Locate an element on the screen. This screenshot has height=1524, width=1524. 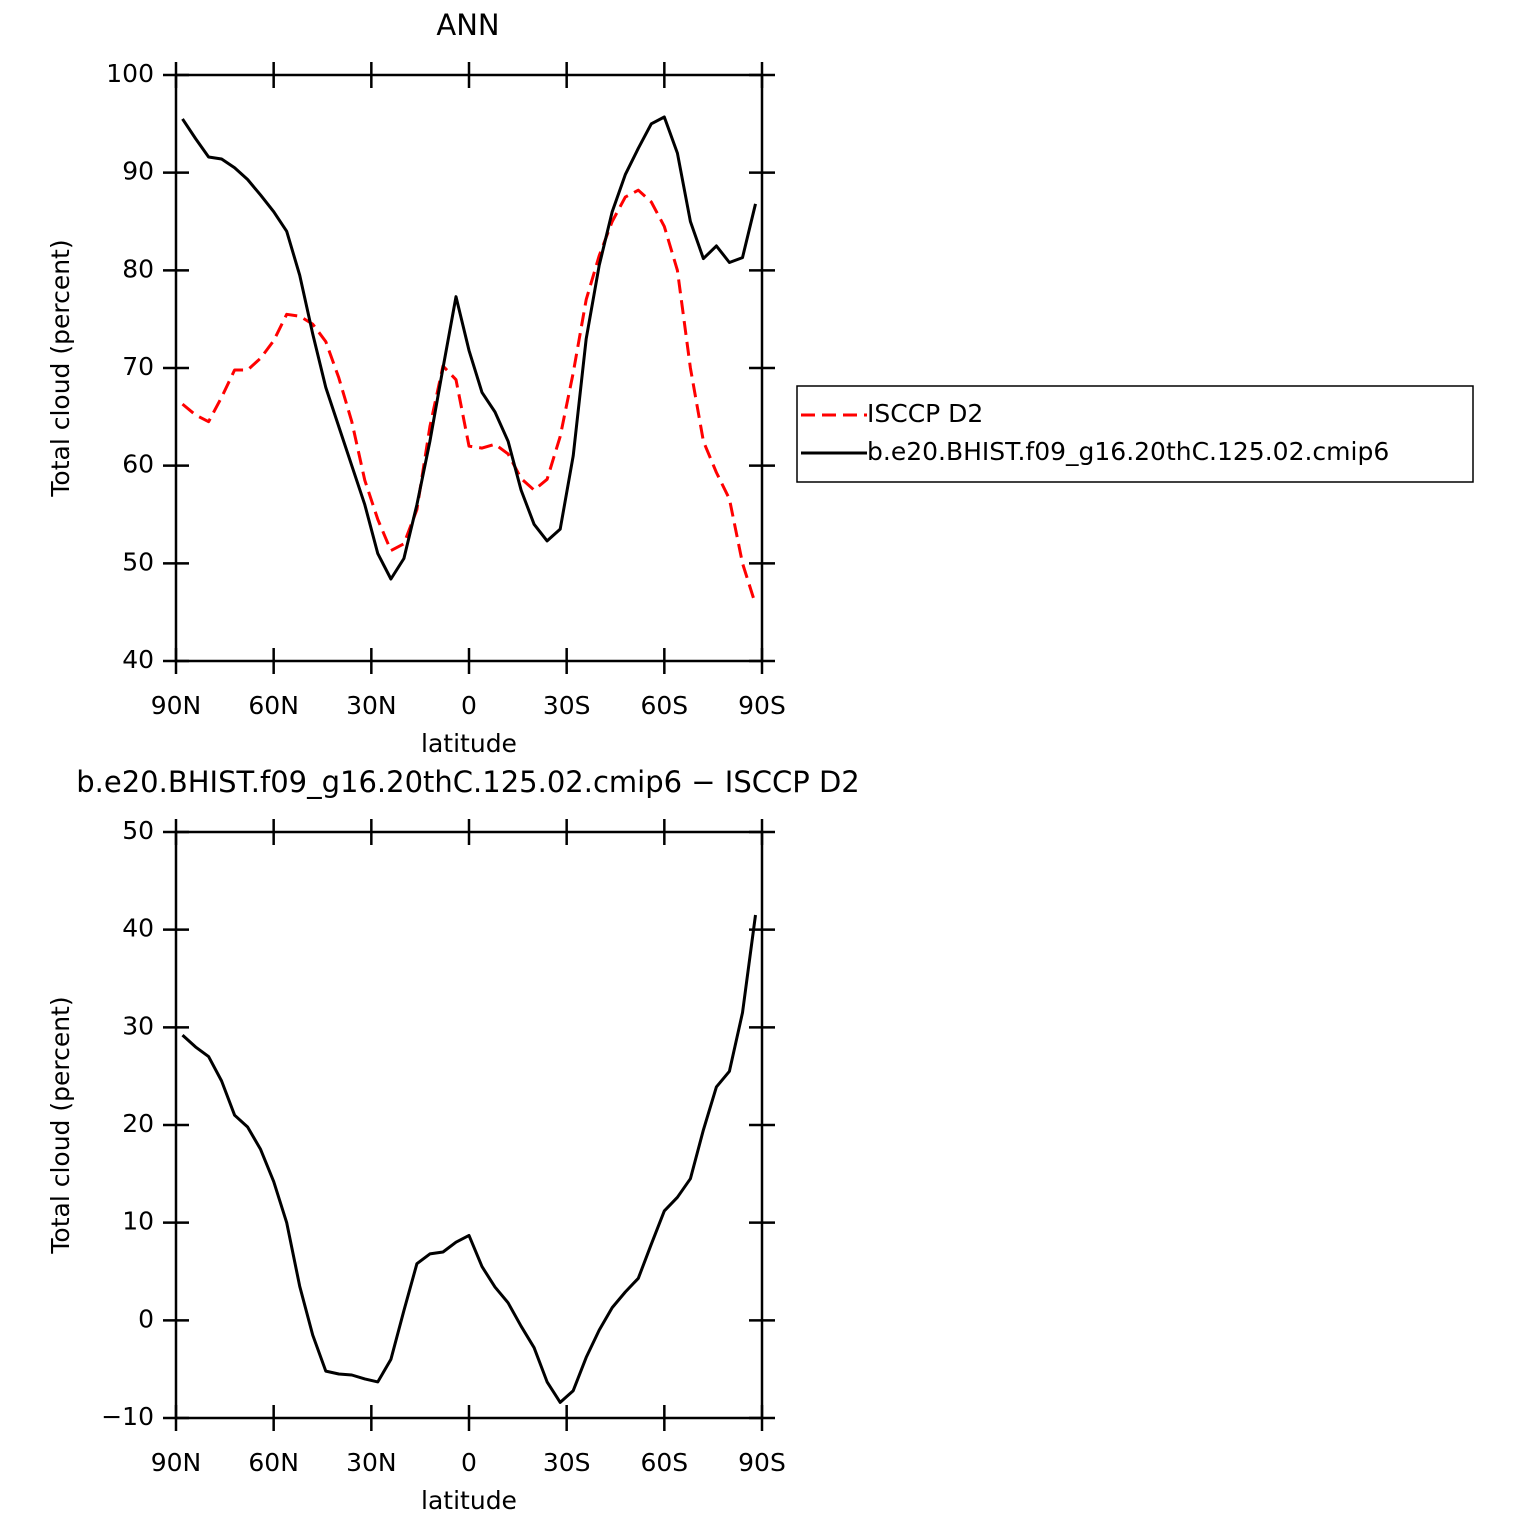
y-tick-label: 90 is located at coordinates (138, 171).